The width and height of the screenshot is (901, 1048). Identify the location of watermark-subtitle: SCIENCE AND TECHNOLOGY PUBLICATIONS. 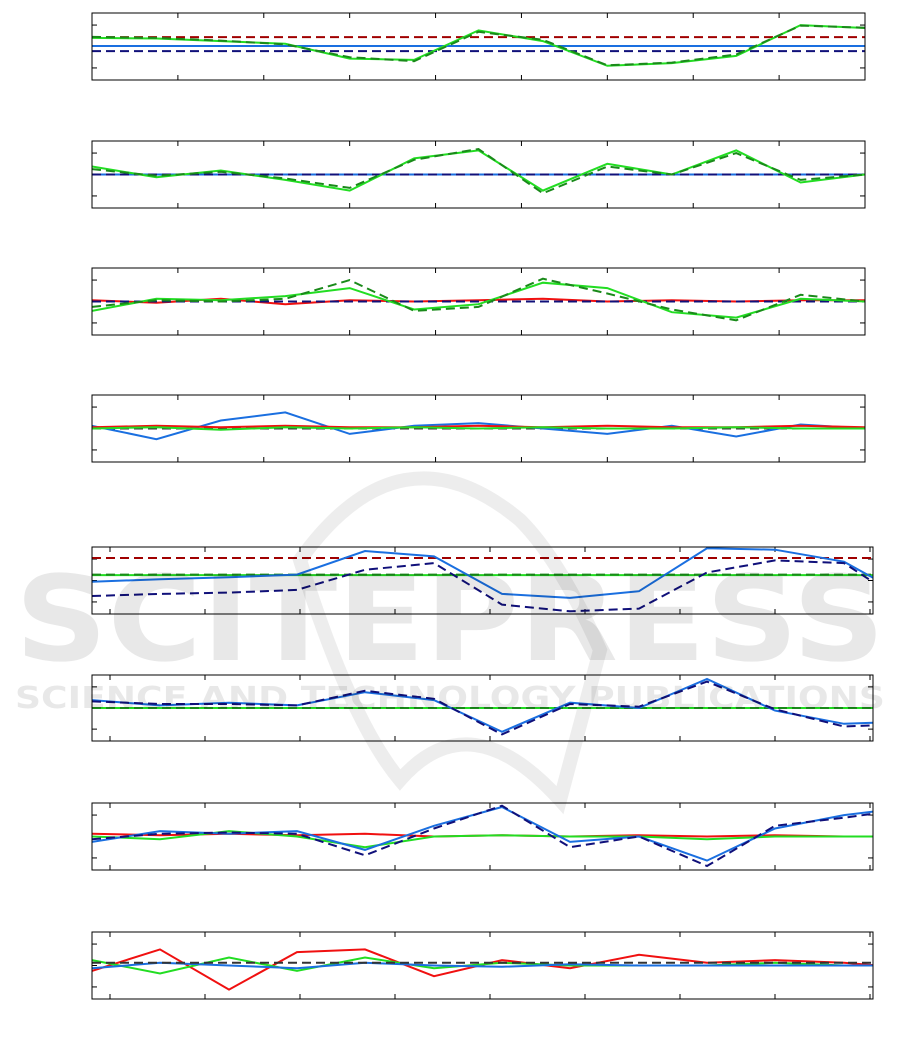
(450, 698).